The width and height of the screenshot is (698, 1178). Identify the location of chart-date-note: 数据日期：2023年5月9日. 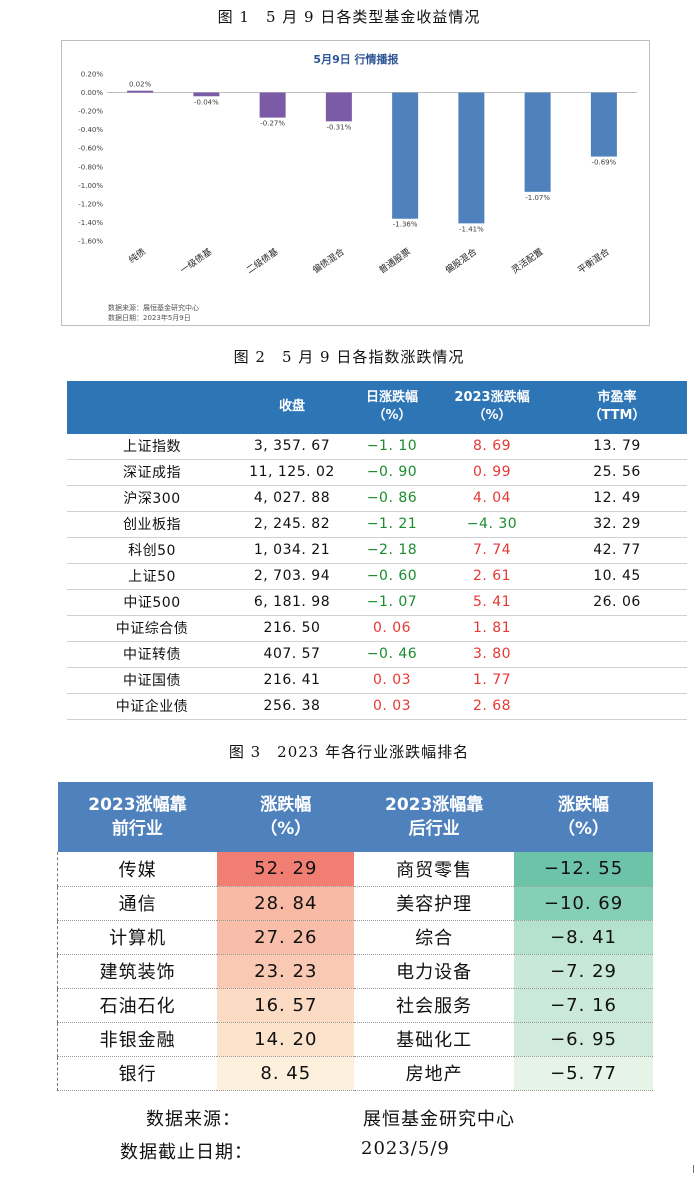
(149, 318).